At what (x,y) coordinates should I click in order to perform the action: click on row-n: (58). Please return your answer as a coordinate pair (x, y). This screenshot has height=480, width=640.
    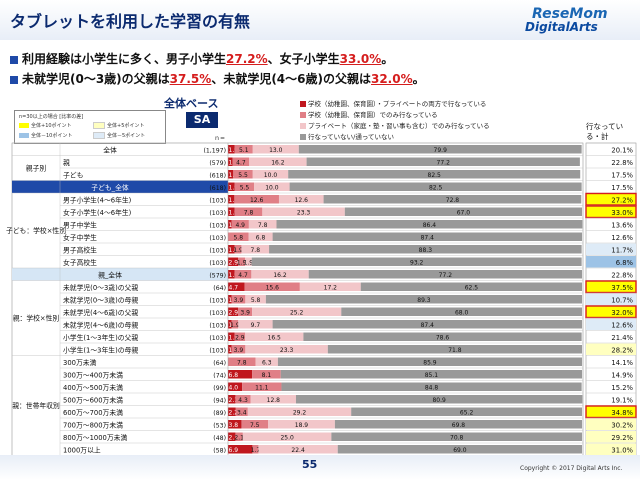
    Looking at the image, I should click on (219, 450).